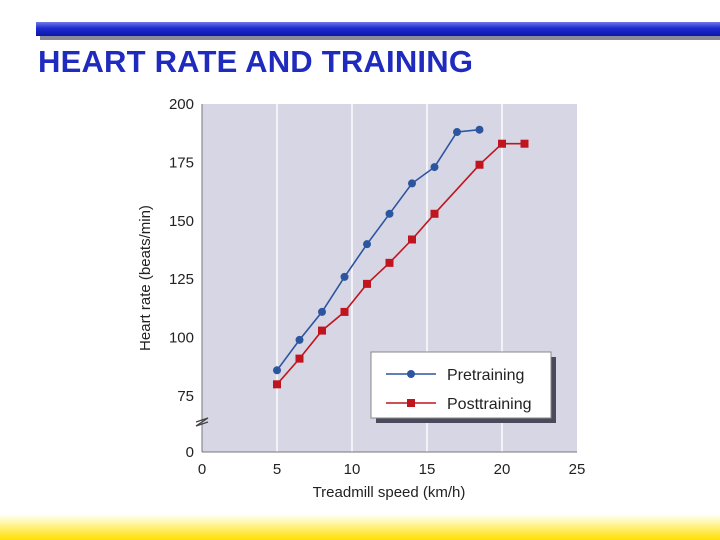 The width and height of the screenshot is (720, 540). I want to click on series-pretraining, so click(378, 250).